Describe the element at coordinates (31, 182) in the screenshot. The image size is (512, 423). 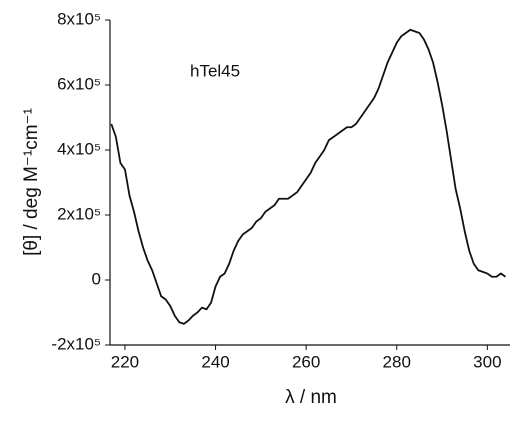
I see `y-axis-label: [θ] / deg M⁻¹cm⁻¹` at that location.